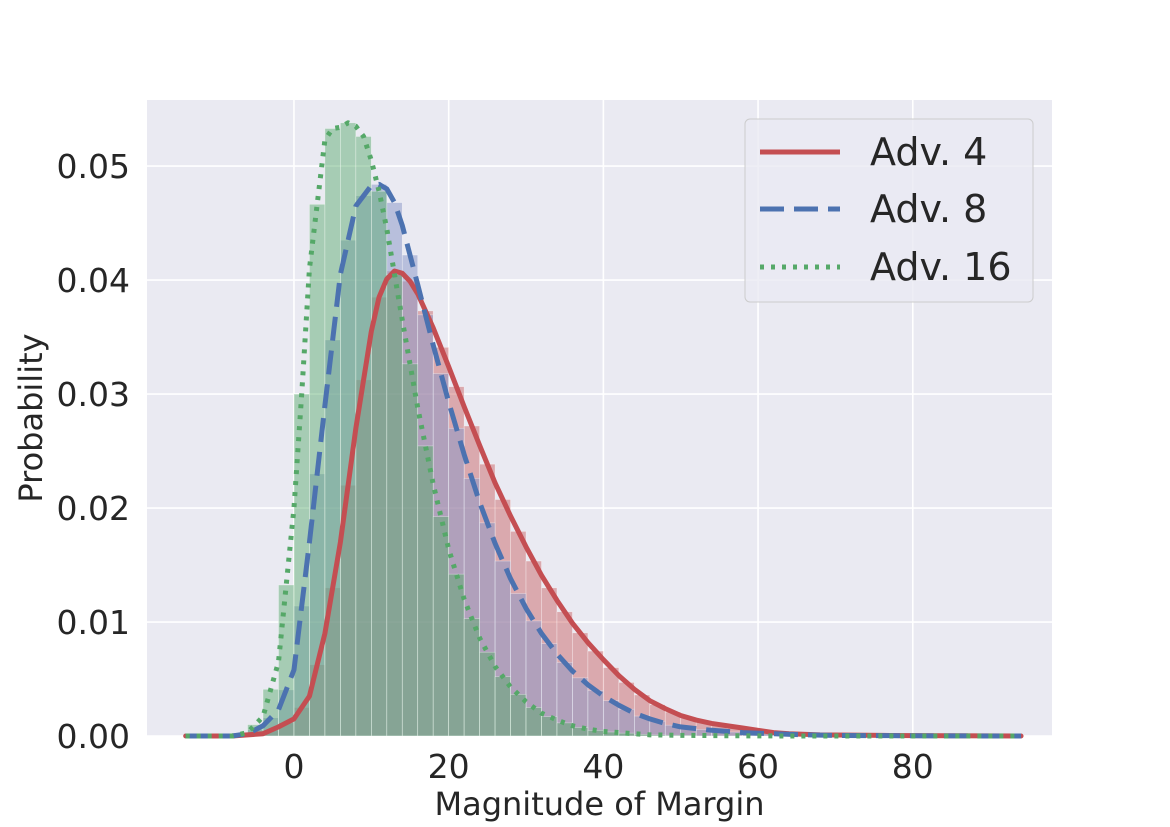 The image size is (1170, 827). I want to click on x-tick-label-1: 20, so click(449, 766).